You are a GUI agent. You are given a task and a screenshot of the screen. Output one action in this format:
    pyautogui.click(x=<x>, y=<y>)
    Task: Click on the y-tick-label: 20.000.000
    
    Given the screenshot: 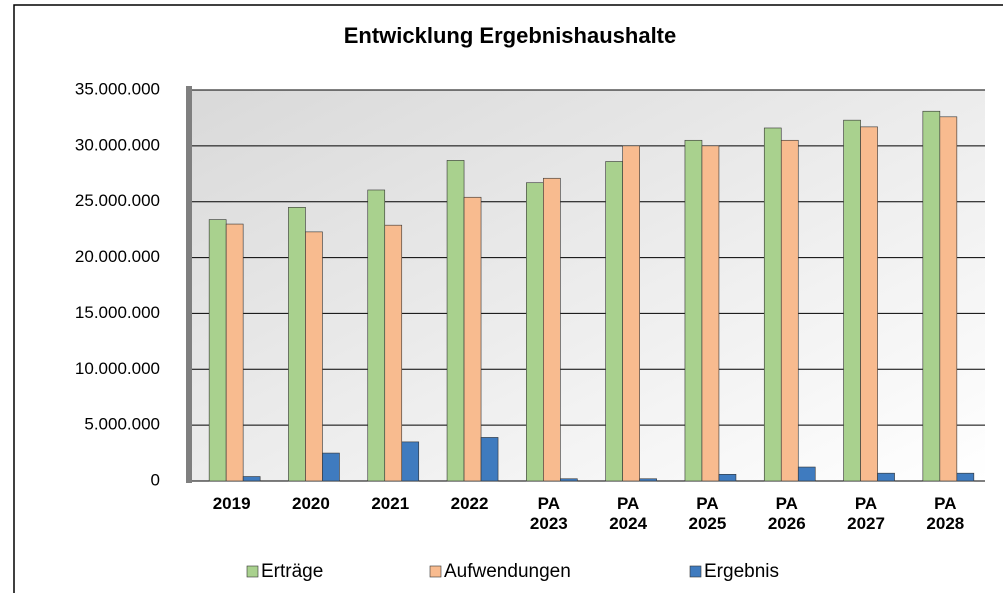 What is the action you would take?
    pyautogui.click(x=117, y=256)
    